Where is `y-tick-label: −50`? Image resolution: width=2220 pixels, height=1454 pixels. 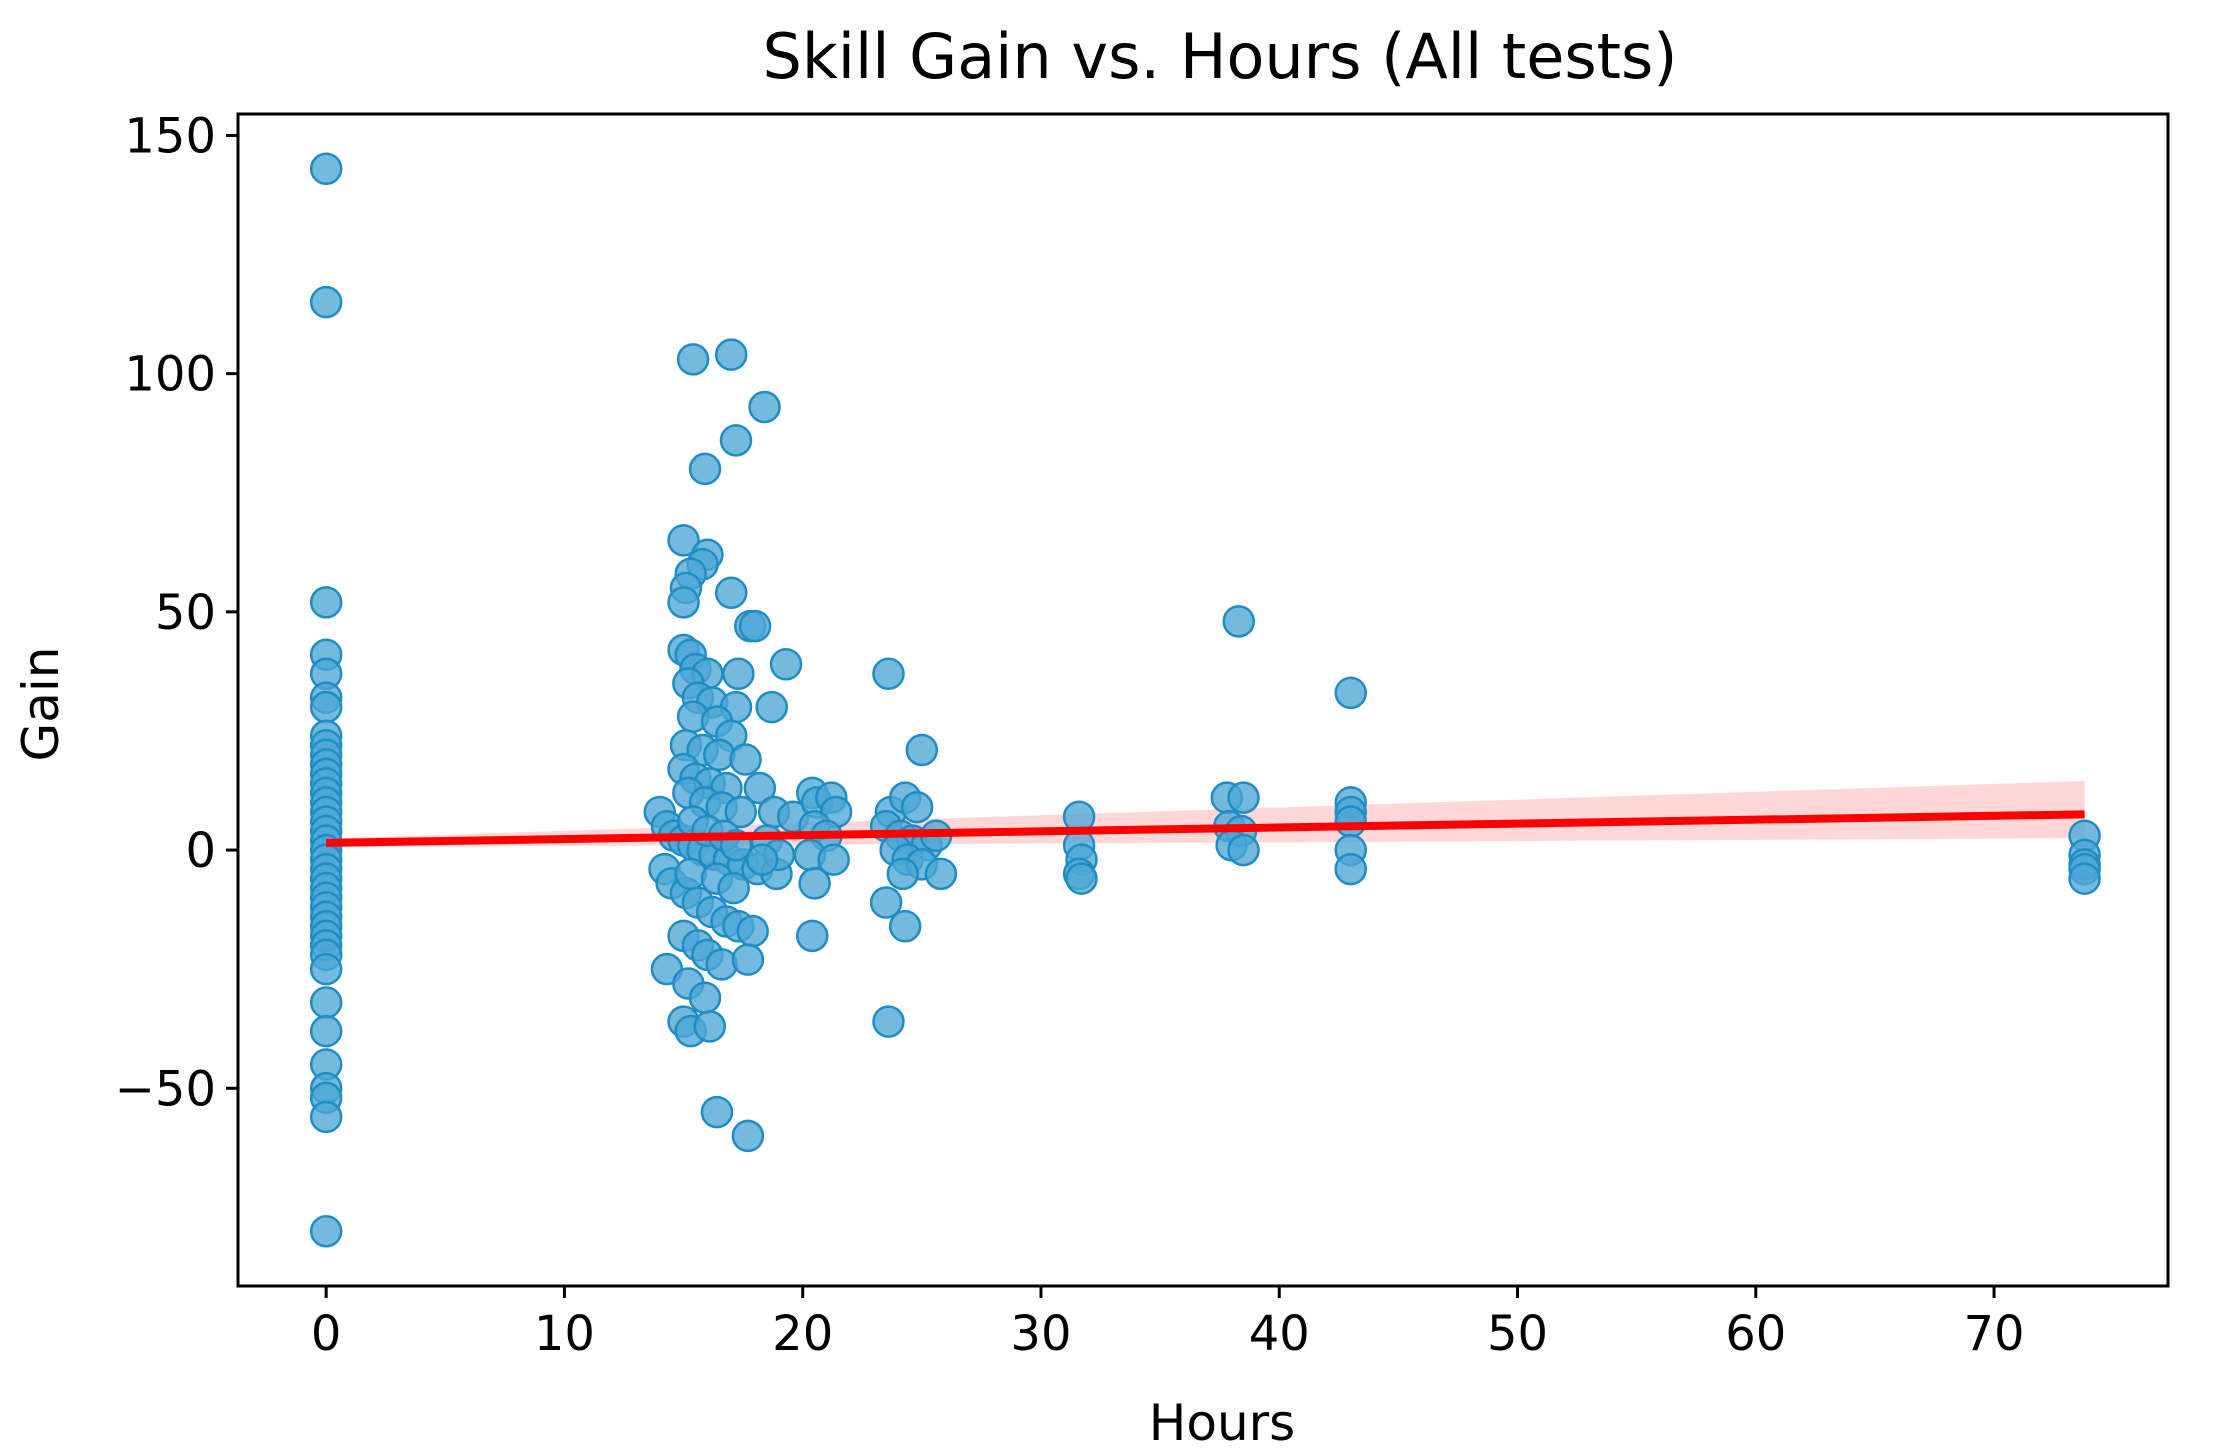 y-tick-label: −50 is located at coordinates (165, 1089).